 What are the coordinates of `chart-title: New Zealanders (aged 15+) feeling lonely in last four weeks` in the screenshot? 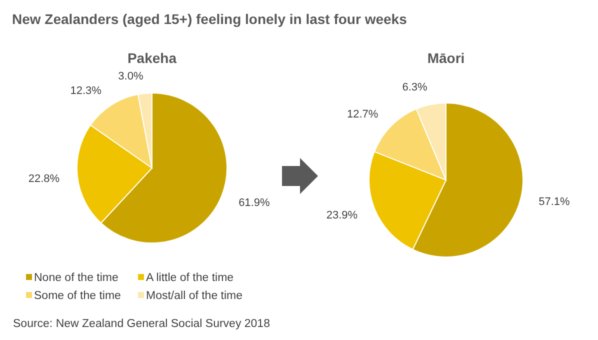 It's located at (210, 19).